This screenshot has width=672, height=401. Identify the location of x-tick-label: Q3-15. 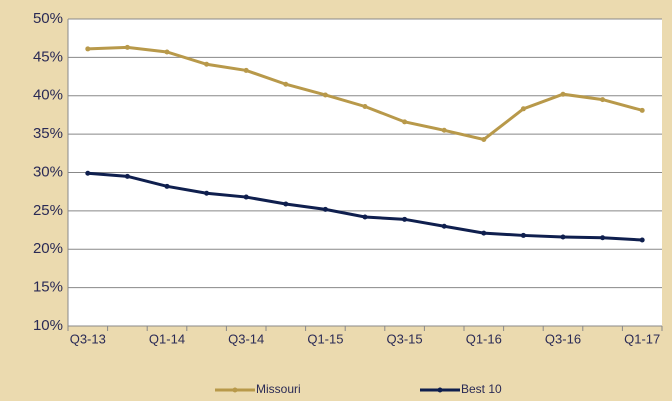
(405, 338).